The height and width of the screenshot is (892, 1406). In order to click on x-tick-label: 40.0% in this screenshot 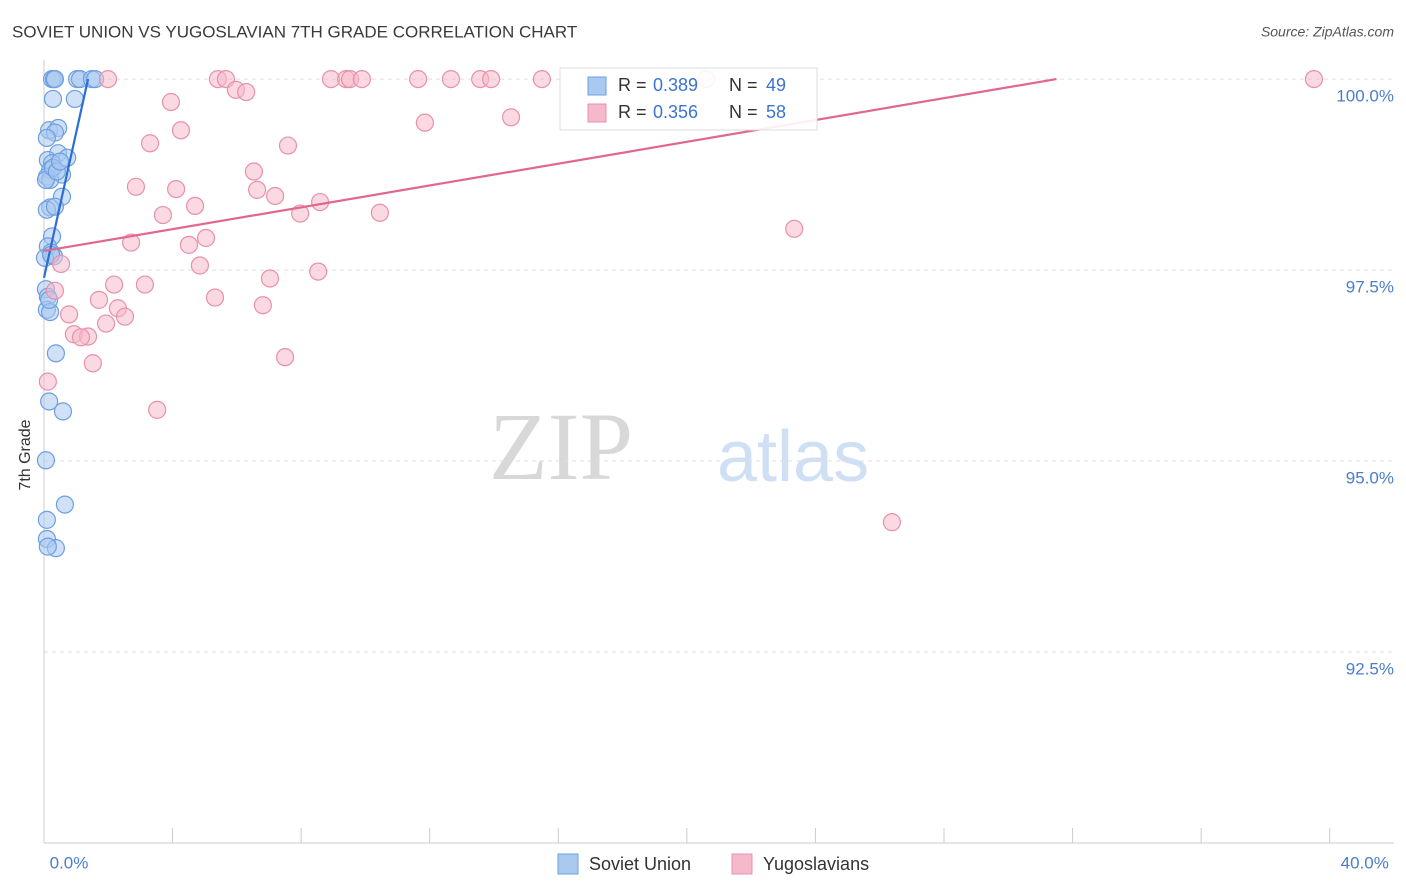, I will do `click(1365, 862)`.